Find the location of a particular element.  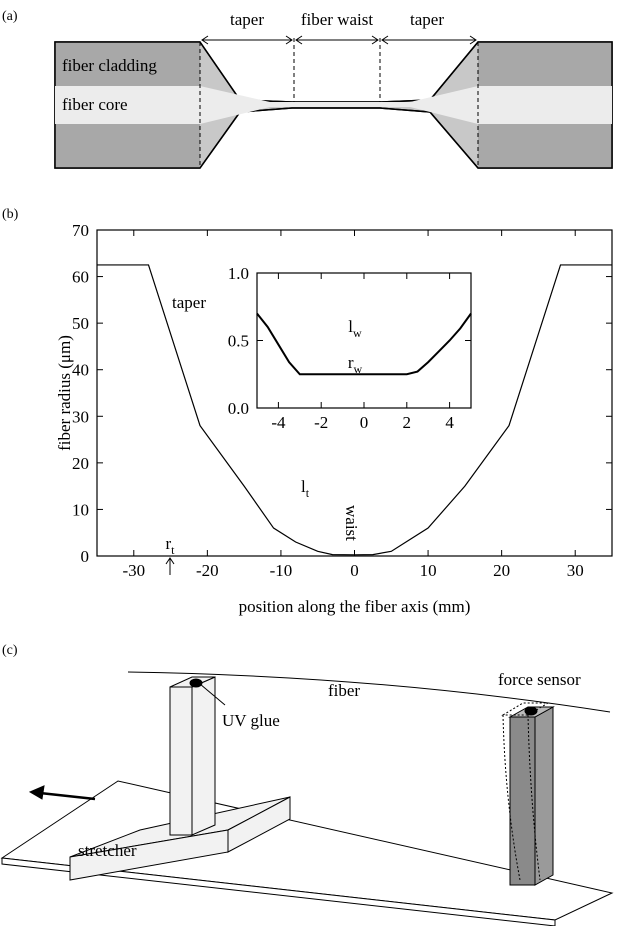

x-tick-label: -20 is located at coordinates (207, 570).